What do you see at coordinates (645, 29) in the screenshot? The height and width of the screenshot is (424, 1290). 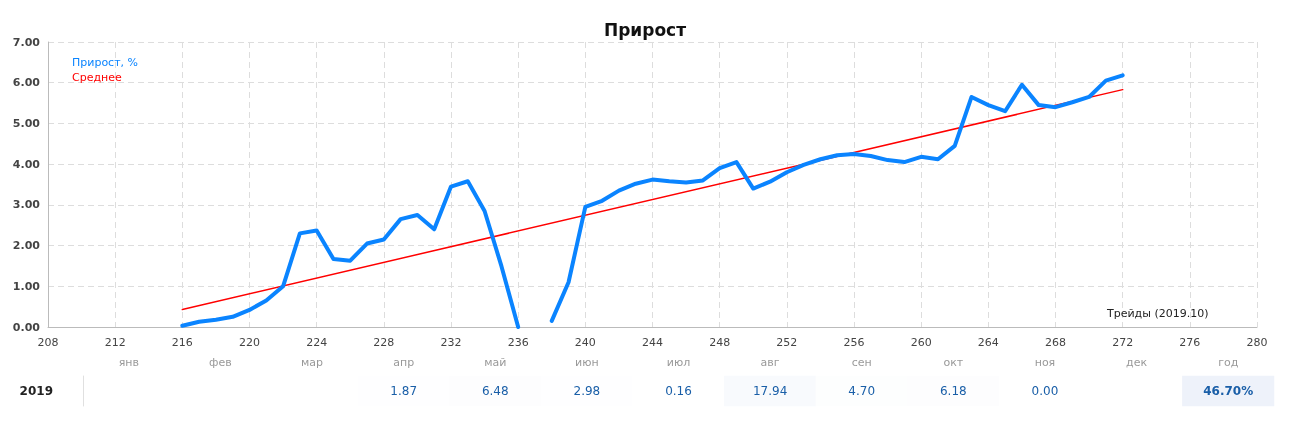 I see `chart-title: Прирост` at bounding box center [645, 29].